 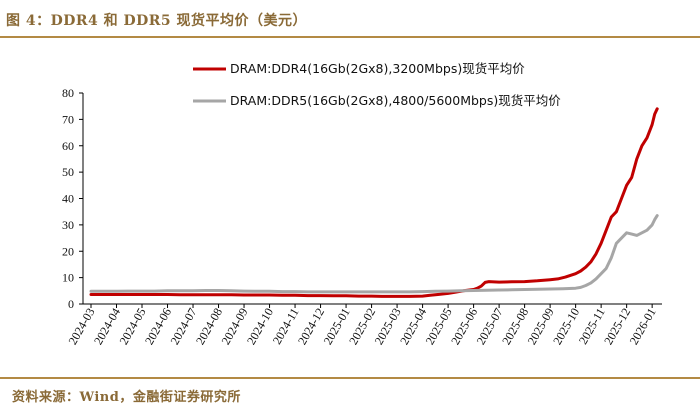 I want to click on source-note: 资料来源：Wind，金融街证券研究所, so click(x=350, y=397).